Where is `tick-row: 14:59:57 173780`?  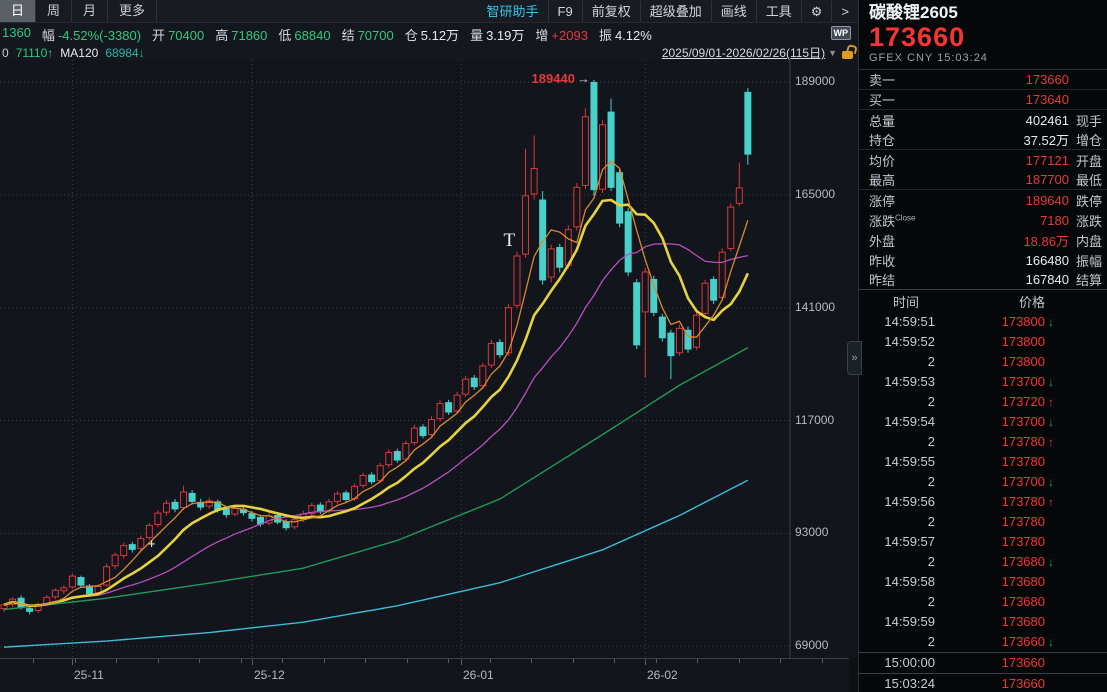 tick-row: 14:59:57 173780 is located at coordinates (983, 542).